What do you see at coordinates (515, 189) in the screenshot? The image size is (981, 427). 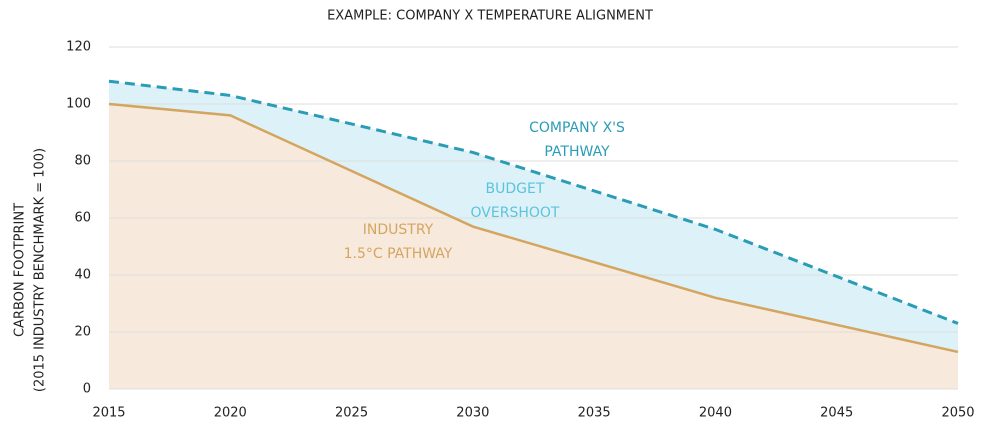 I see `annotation: BUDGET` at bounding box center [515, 189].